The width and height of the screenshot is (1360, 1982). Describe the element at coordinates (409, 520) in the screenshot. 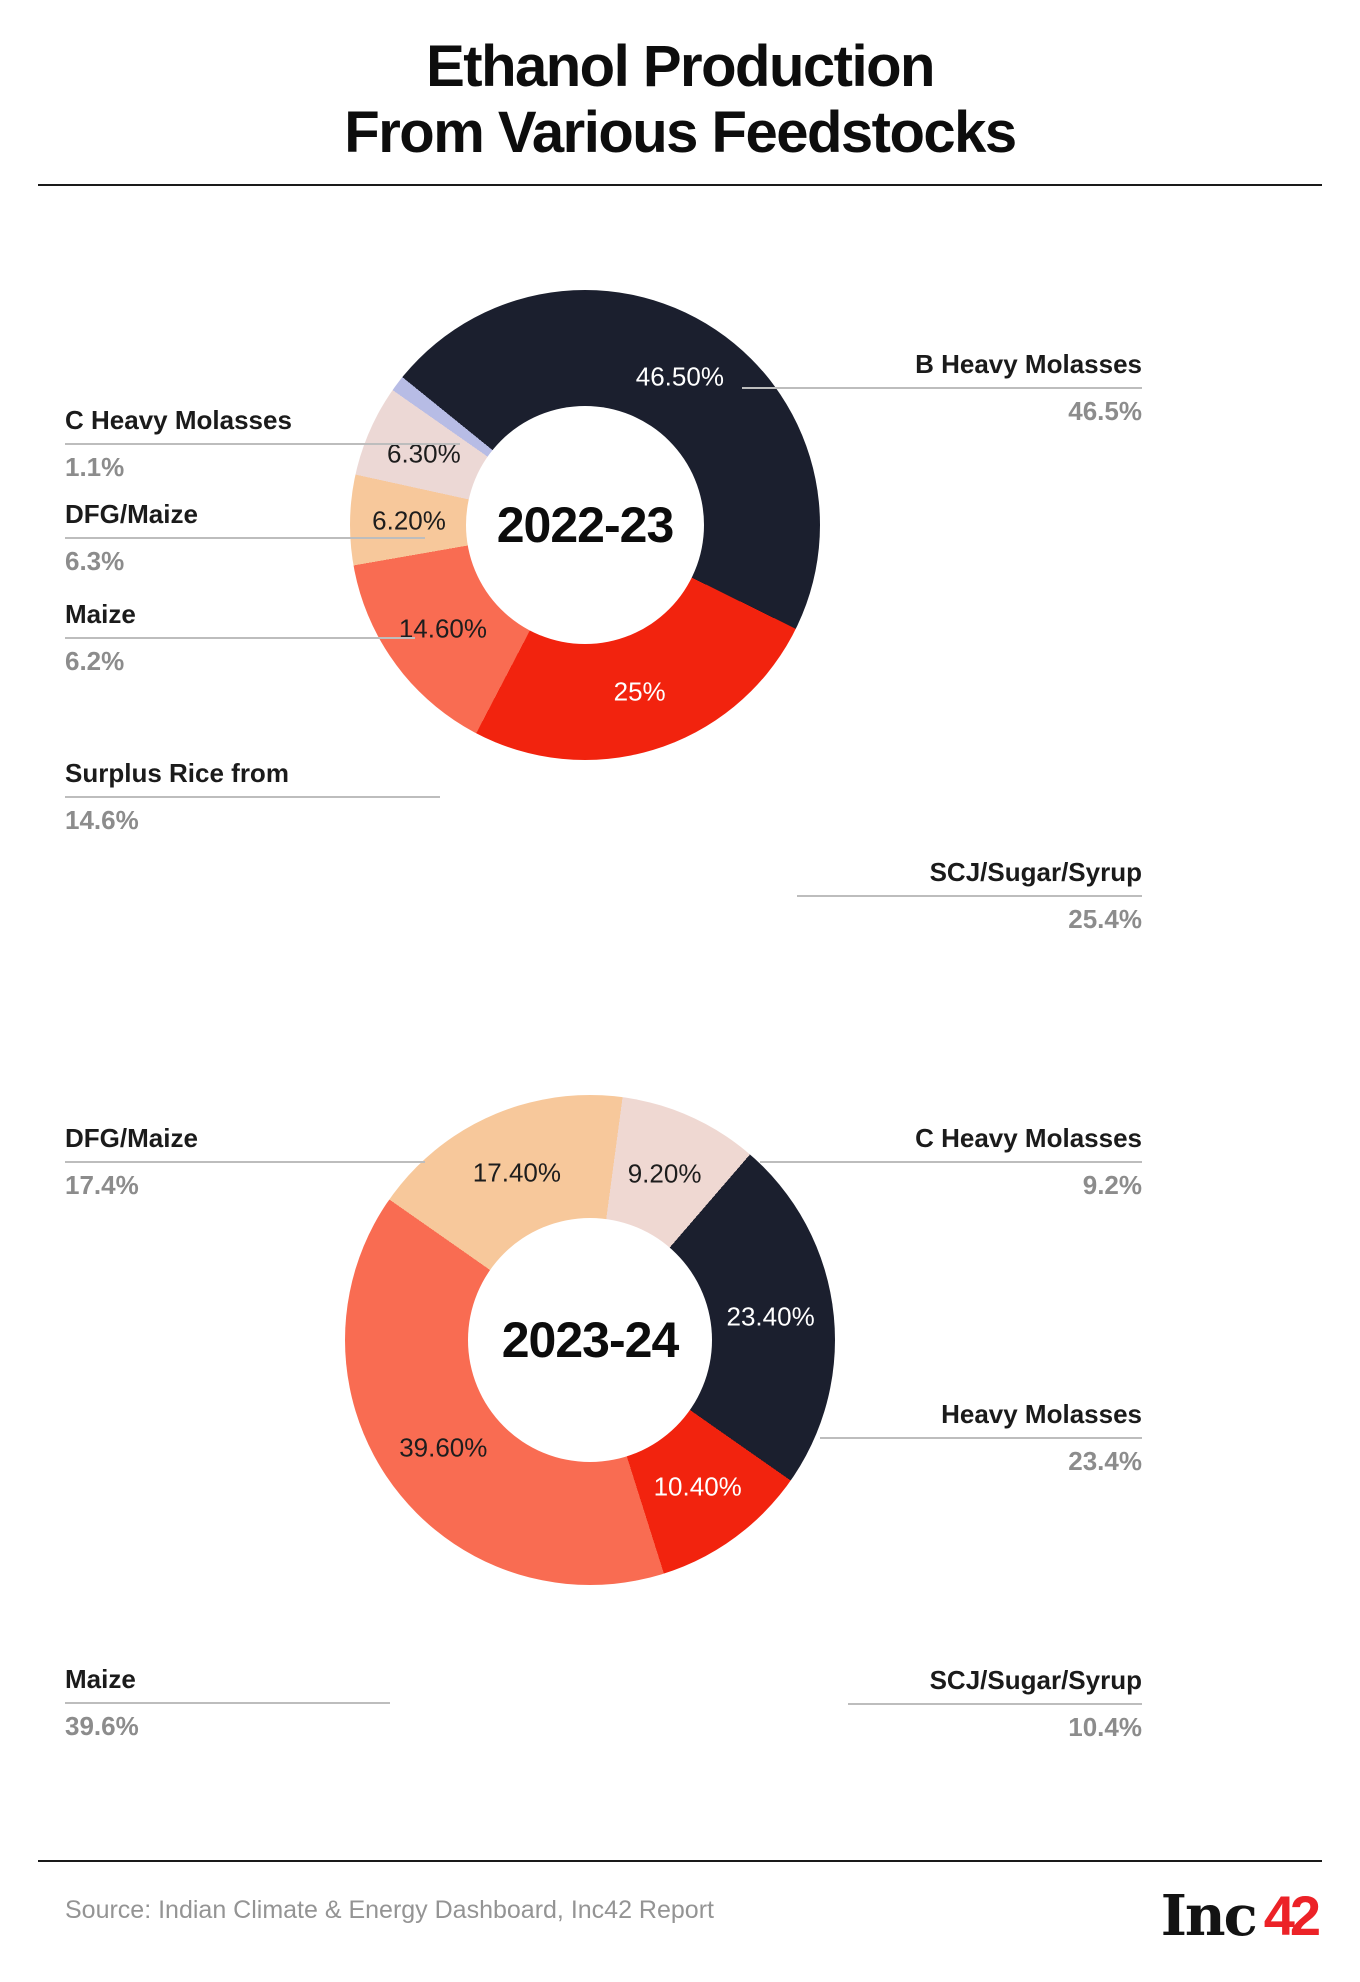

I see `slice-value-label-2022-23-maize: 6.20%` at that location.